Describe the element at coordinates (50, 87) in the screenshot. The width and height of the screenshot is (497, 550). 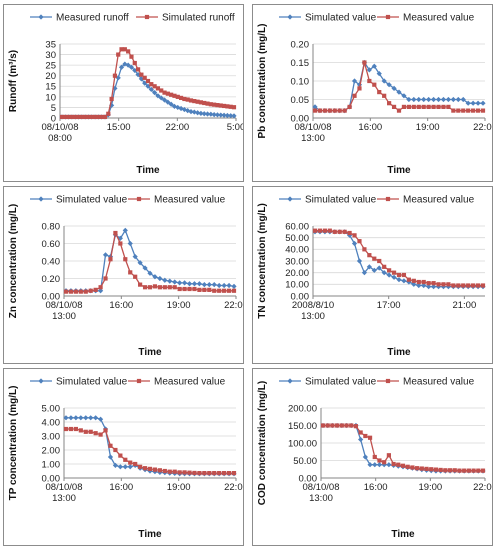
I see `y-tick-label: 15` at that location.